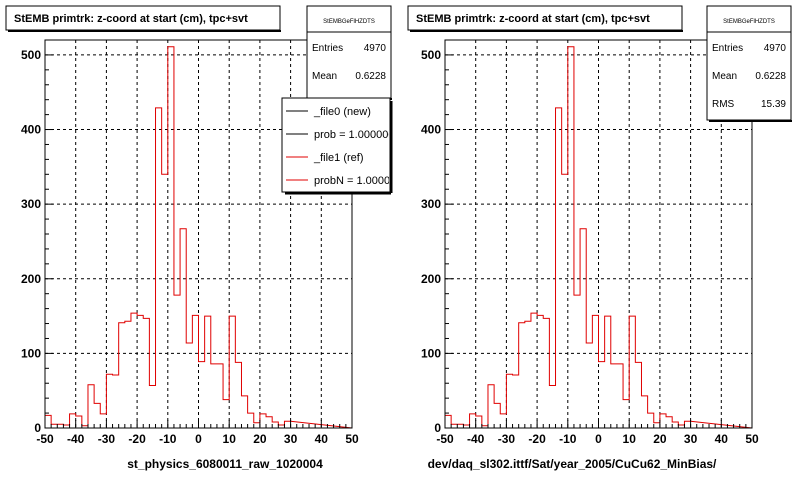 The width and height of the screenshot is (800, 480). What do you see at coordinates (354, 135) in the screenshot?
I see `legend-label: prob = 1.000000` at bounding box center [354, 135].